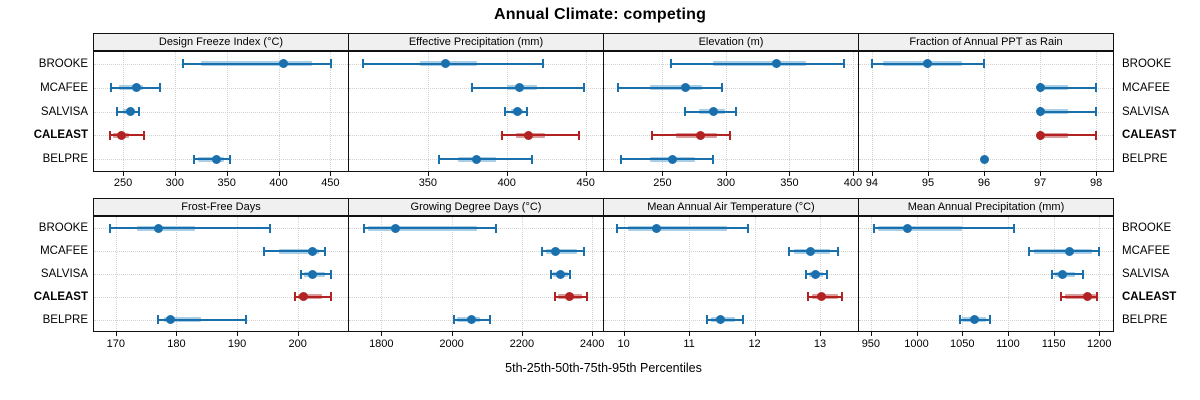 This screenshot has width=1200, height=400. I want to click on station-label-right: CALEAST, so click(1149, 296).